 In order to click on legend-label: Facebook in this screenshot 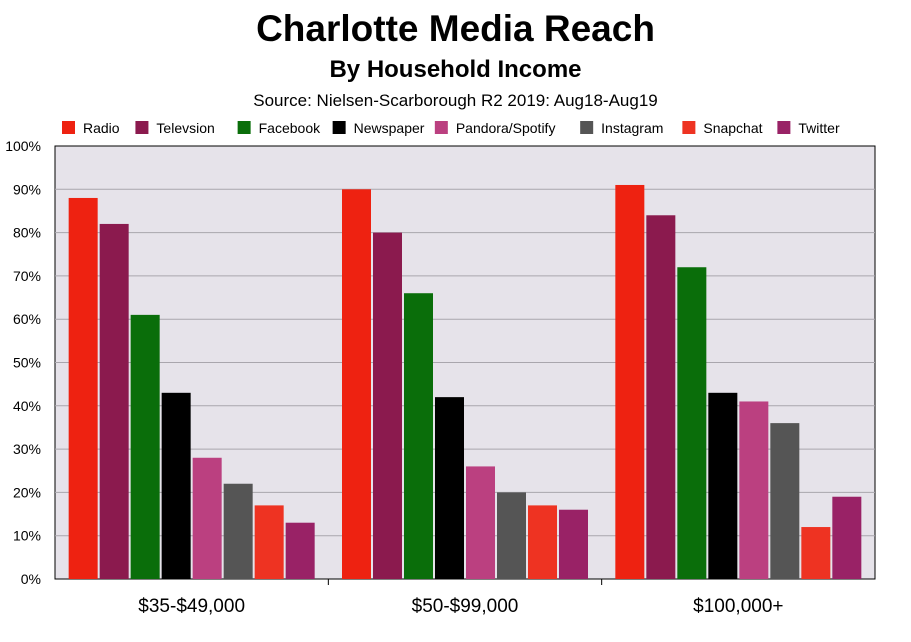, I will do `click(290, 128)`.